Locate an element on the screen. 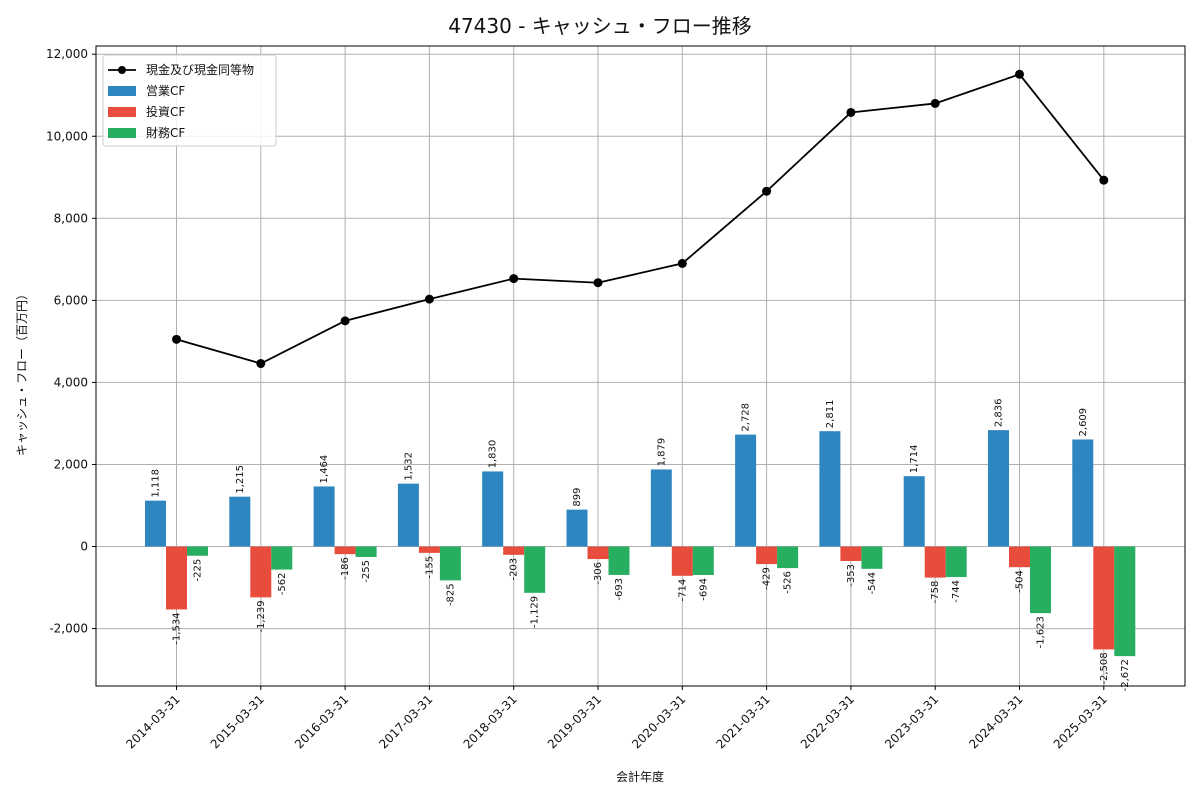 This screenshot has height=800, width=1200. y-tick-label: 0 is located at coordinates (84, 547).